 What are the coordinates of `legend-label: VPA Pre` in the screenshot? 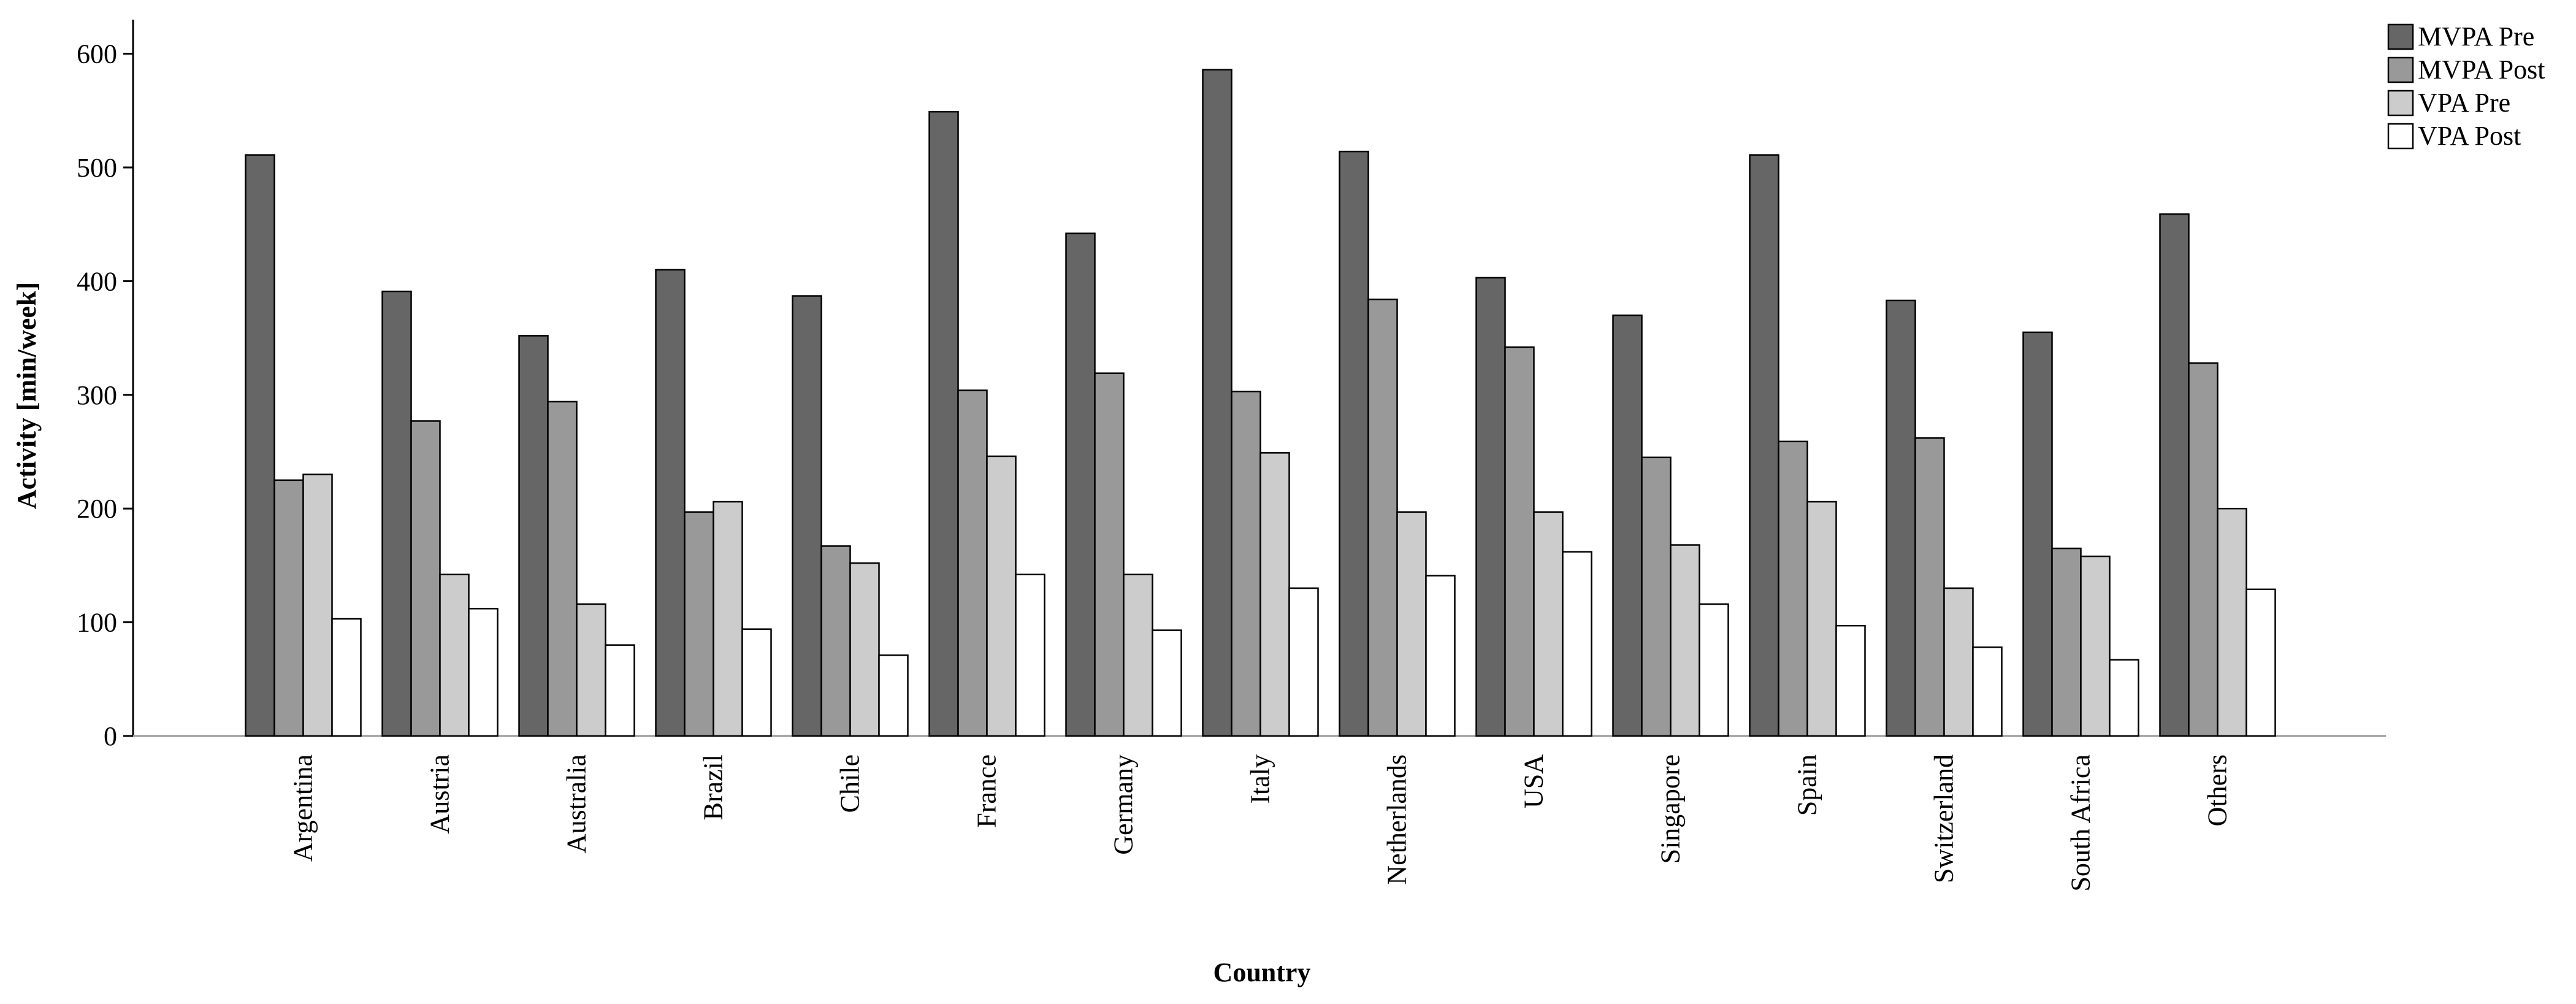 It's located at (2464, 103).